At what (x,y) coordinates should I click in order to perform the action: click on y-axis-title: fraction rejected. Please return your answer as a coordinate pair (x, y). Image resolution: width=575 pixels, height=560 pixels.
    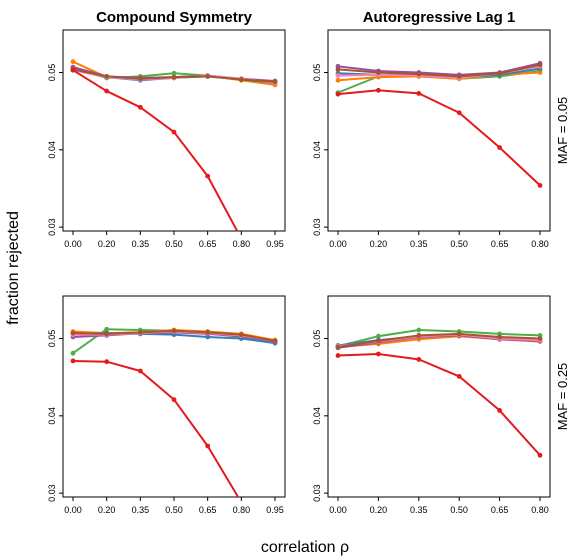
    Looking at the image, I should click on (13, 268).